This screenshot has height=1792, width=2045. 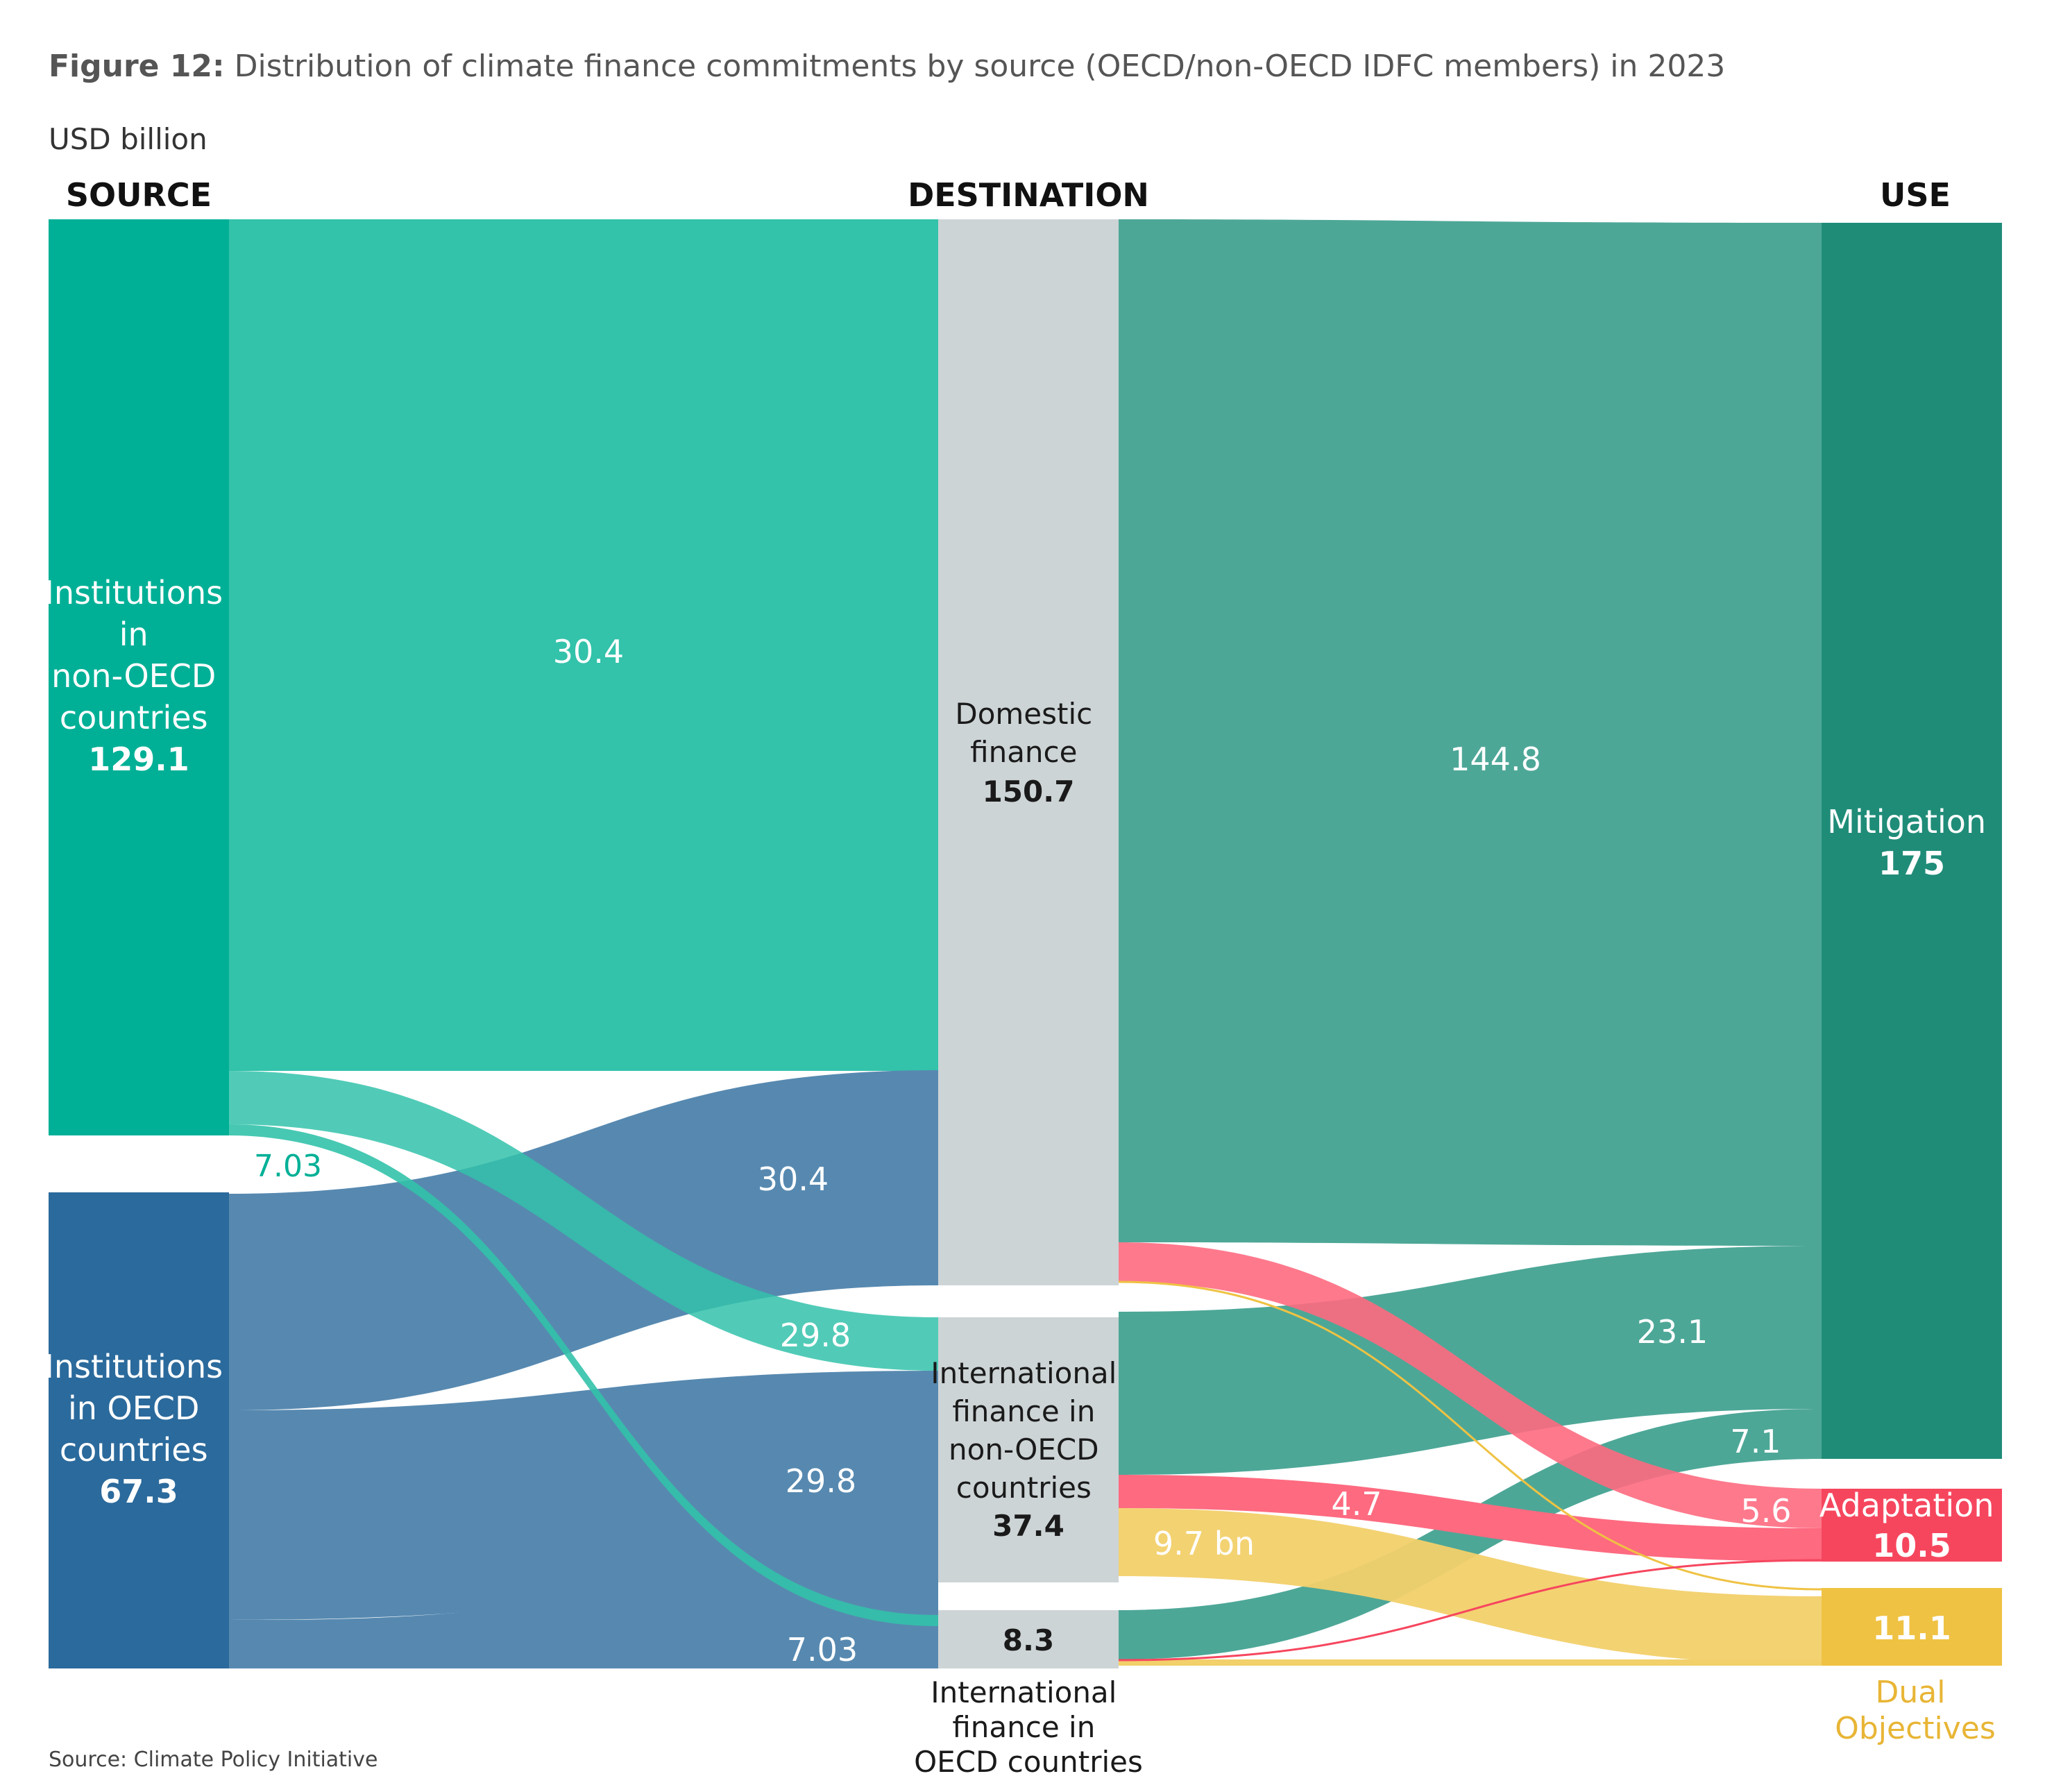 I want to click on flow-value-intl-non-oecd-mitigation: 23.1, so click(x=1672, y=1332).